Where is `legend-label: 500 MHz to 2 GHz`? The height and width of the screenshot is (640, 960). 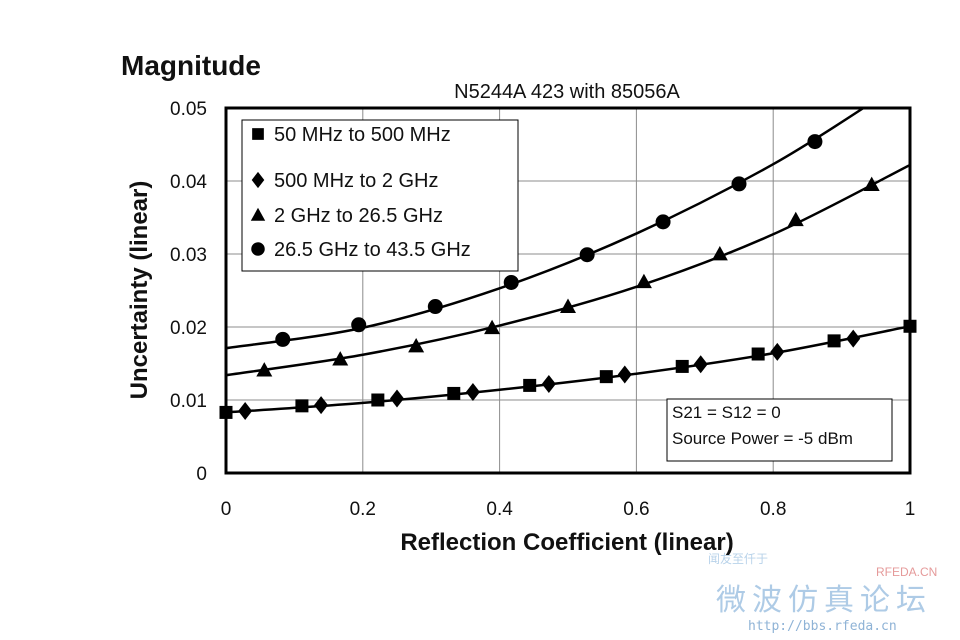
legend-label: 500 MHz to 2 GHz is located at coordinates (356, 181).